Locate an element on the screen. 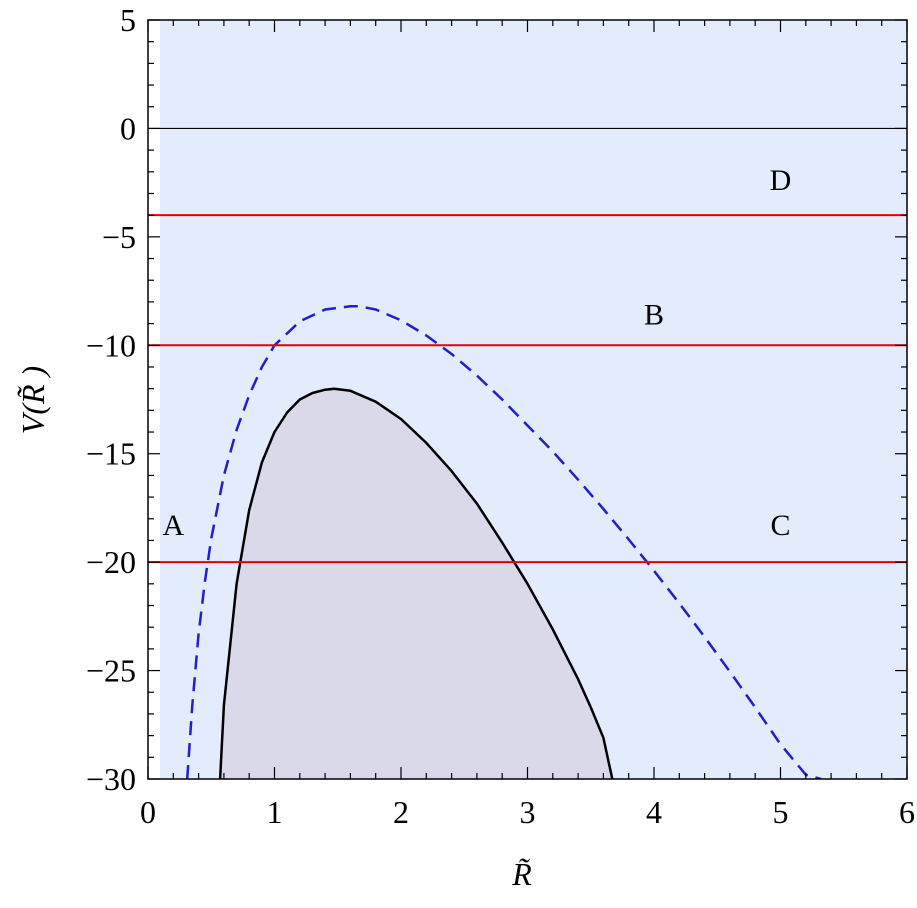 The width and height of the screenshot is (917, 908). left-margin-strip is located at coordinates (154, 399).